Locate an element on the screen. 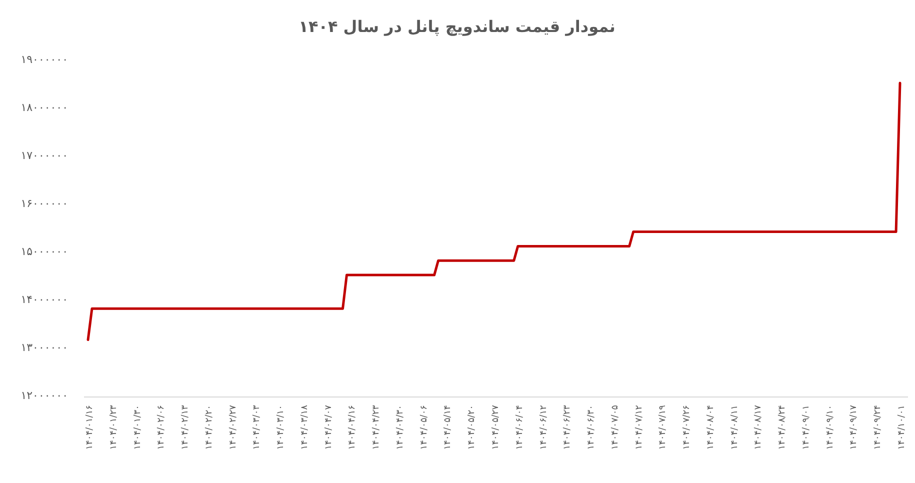 This screenshot has height=483, width=915. x-tick-label: ۱۴۰۴/۰۲/۰۶ is located at coordinates (161, 427).